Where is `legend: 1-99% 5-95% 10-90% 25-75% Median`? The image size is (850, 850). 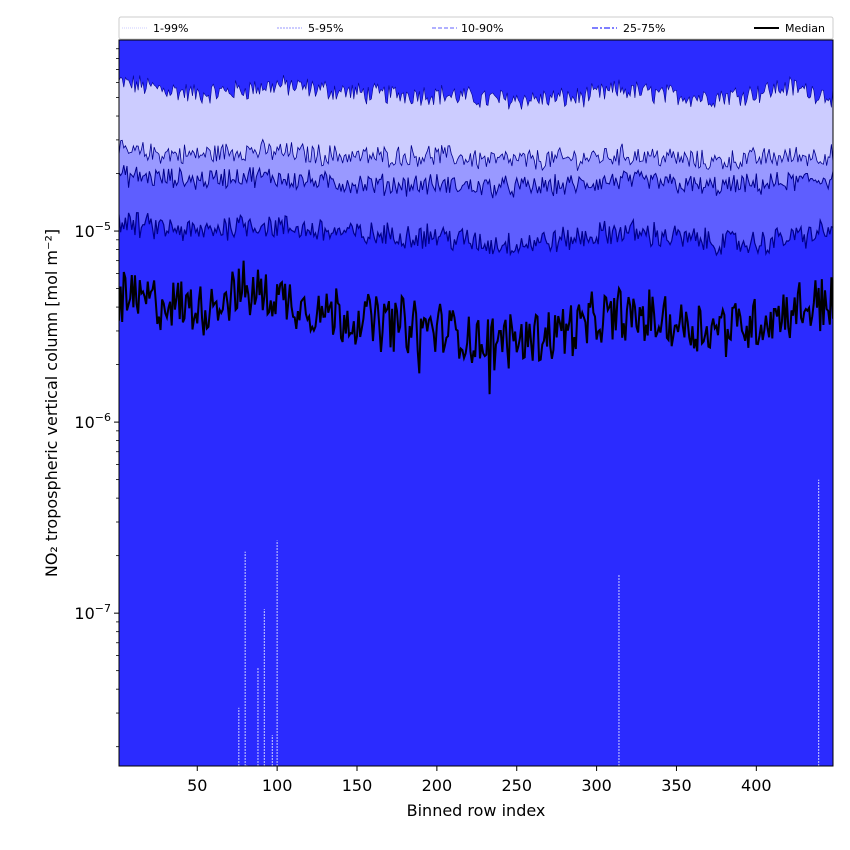 legend: 1-99% 5-95% 10-90% 25-75% Median is located at coordinates (476, 28).